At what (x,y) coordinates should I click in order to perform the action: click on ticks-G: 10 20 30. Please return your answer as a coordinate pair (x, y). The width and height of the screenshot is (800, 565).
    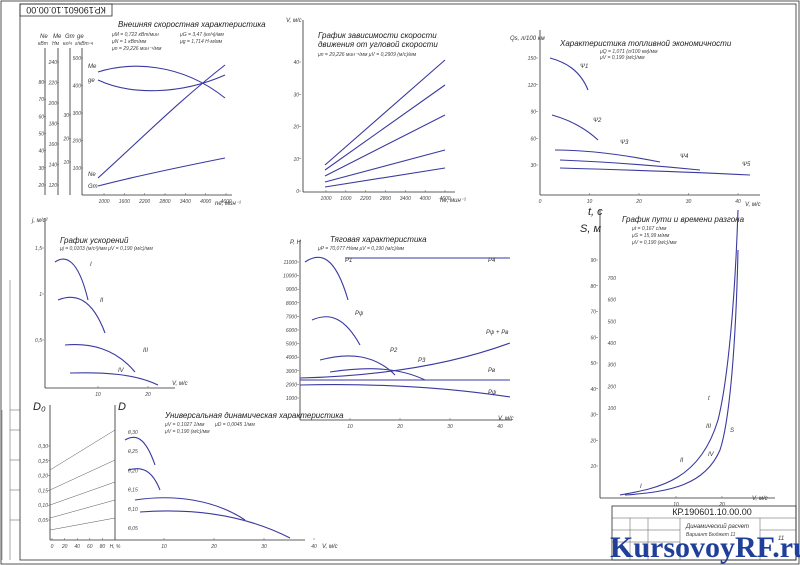
    Looking at the image, I should click on (66, 139).